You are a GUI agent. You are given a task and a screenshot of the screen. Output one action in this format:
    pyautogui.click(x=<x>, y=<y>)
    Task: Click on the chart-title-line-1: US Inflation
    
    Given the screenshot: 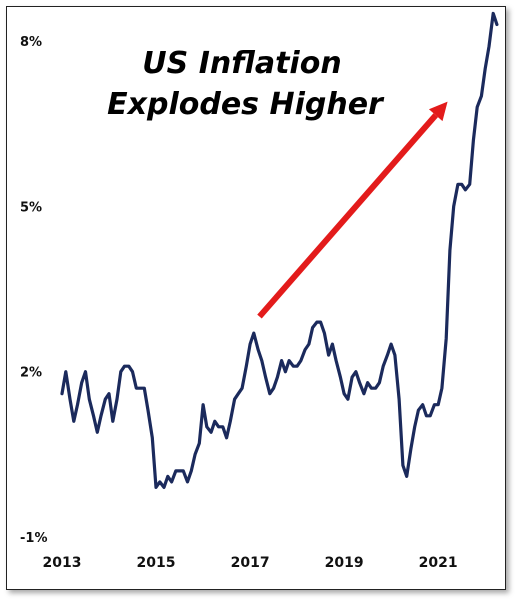 What is the action you would take?
    pyautogui.click(x=241, y=63)
    